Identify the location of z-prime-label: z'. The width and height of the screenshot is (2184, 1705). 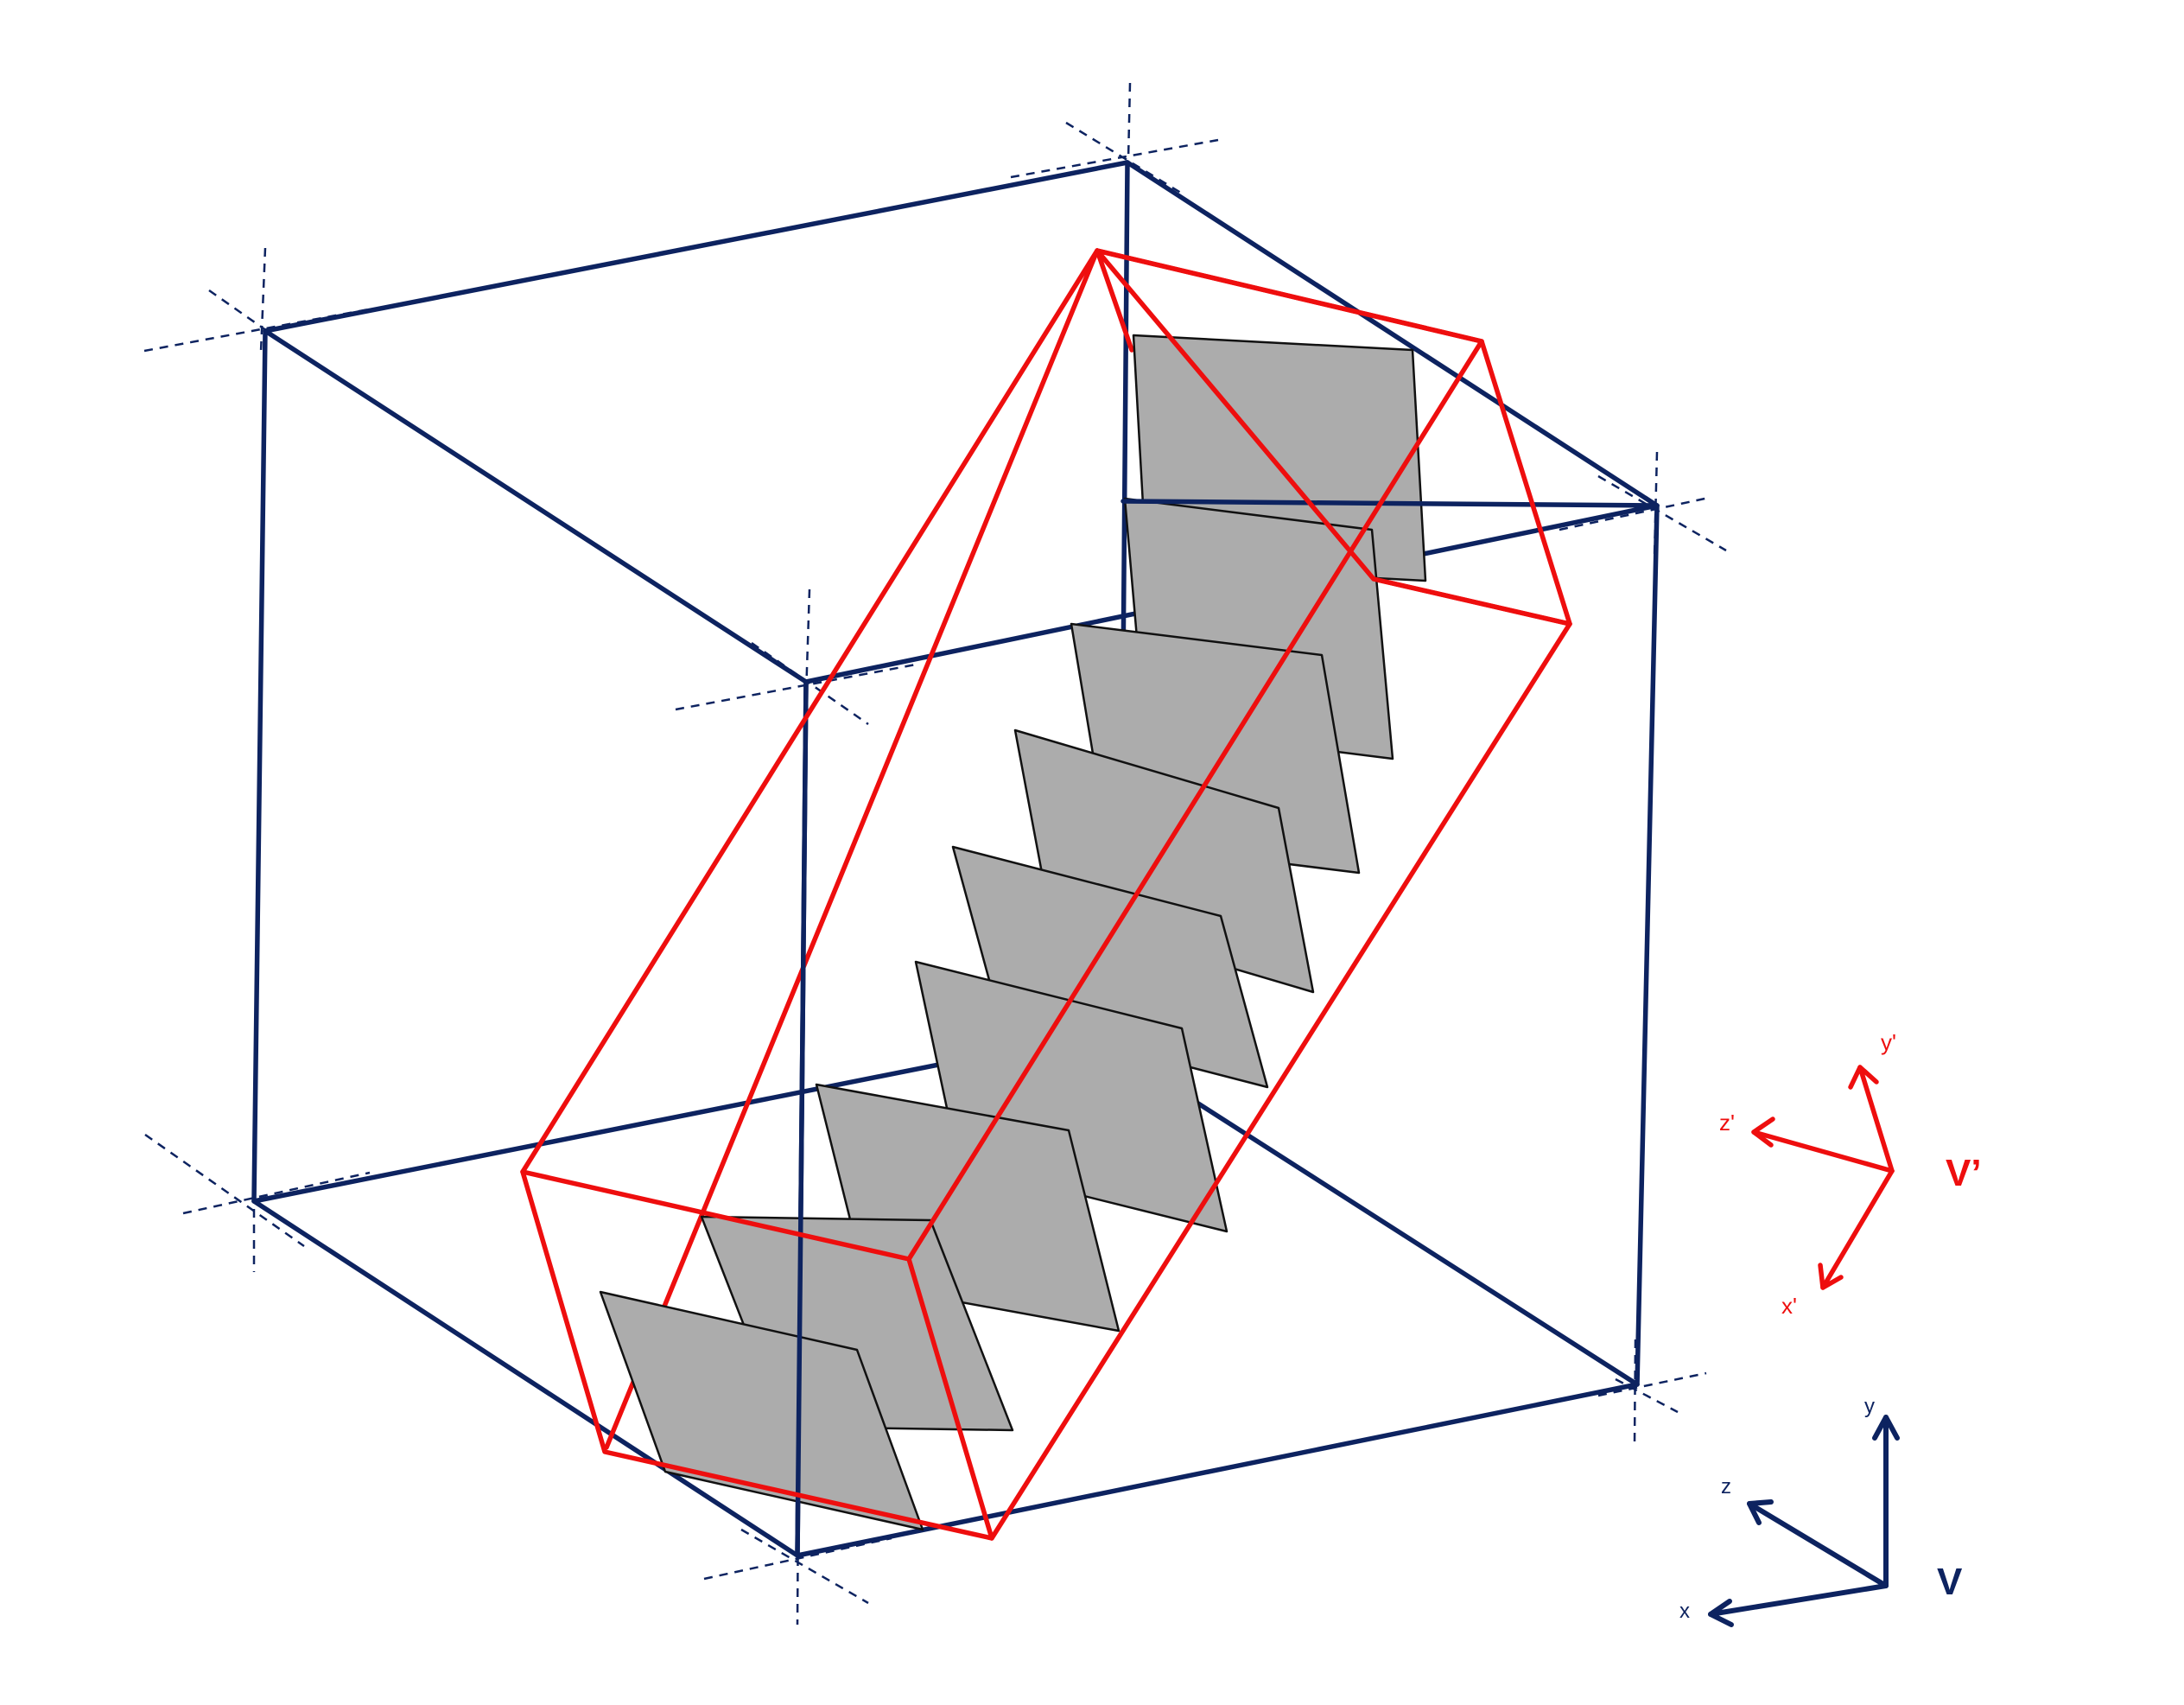
(1727, 1123).